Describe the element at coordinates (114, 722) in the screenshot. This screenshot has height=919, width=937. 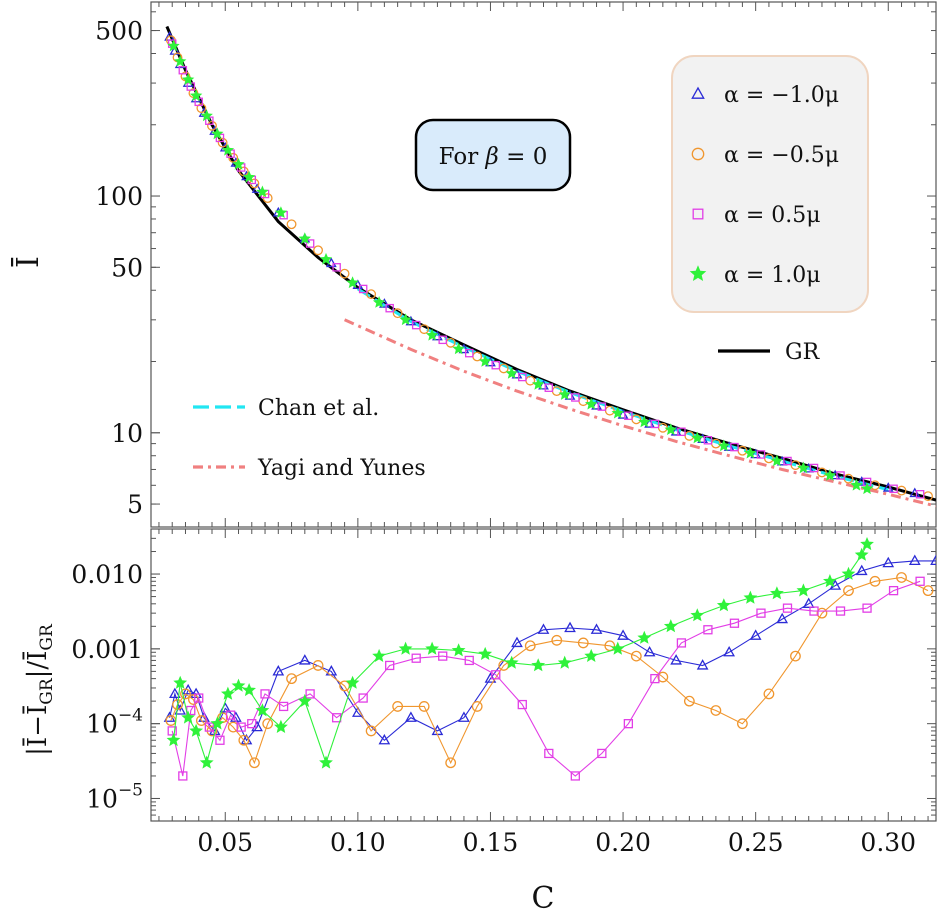
I see `bottom-ytick-label: 10−4` at that location.